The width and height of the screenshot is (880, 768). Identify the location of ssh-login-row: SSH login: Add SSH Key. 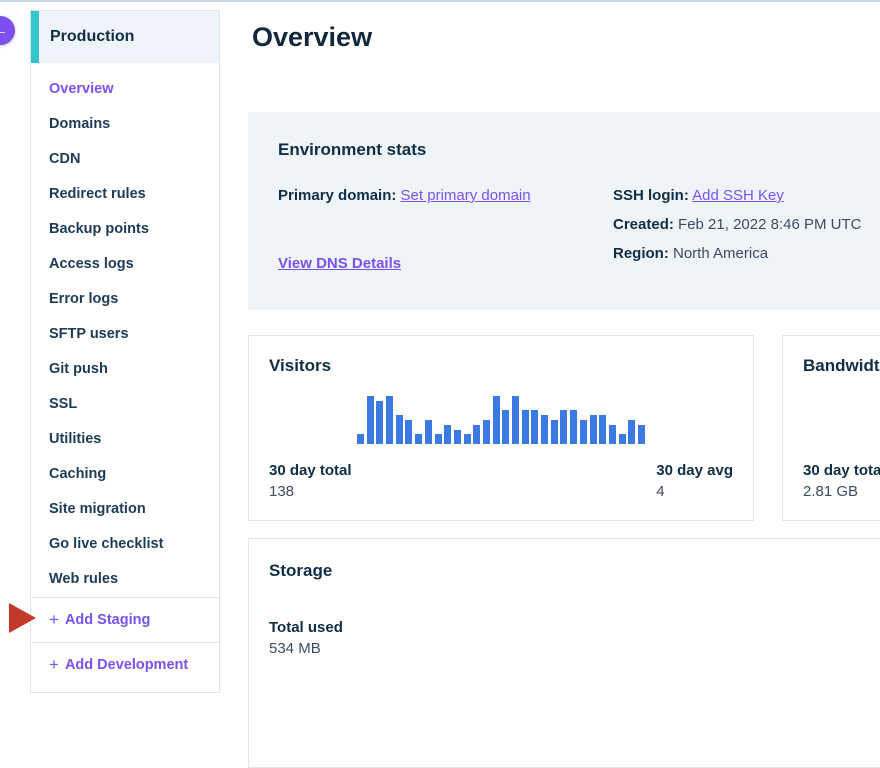
(737, 196).